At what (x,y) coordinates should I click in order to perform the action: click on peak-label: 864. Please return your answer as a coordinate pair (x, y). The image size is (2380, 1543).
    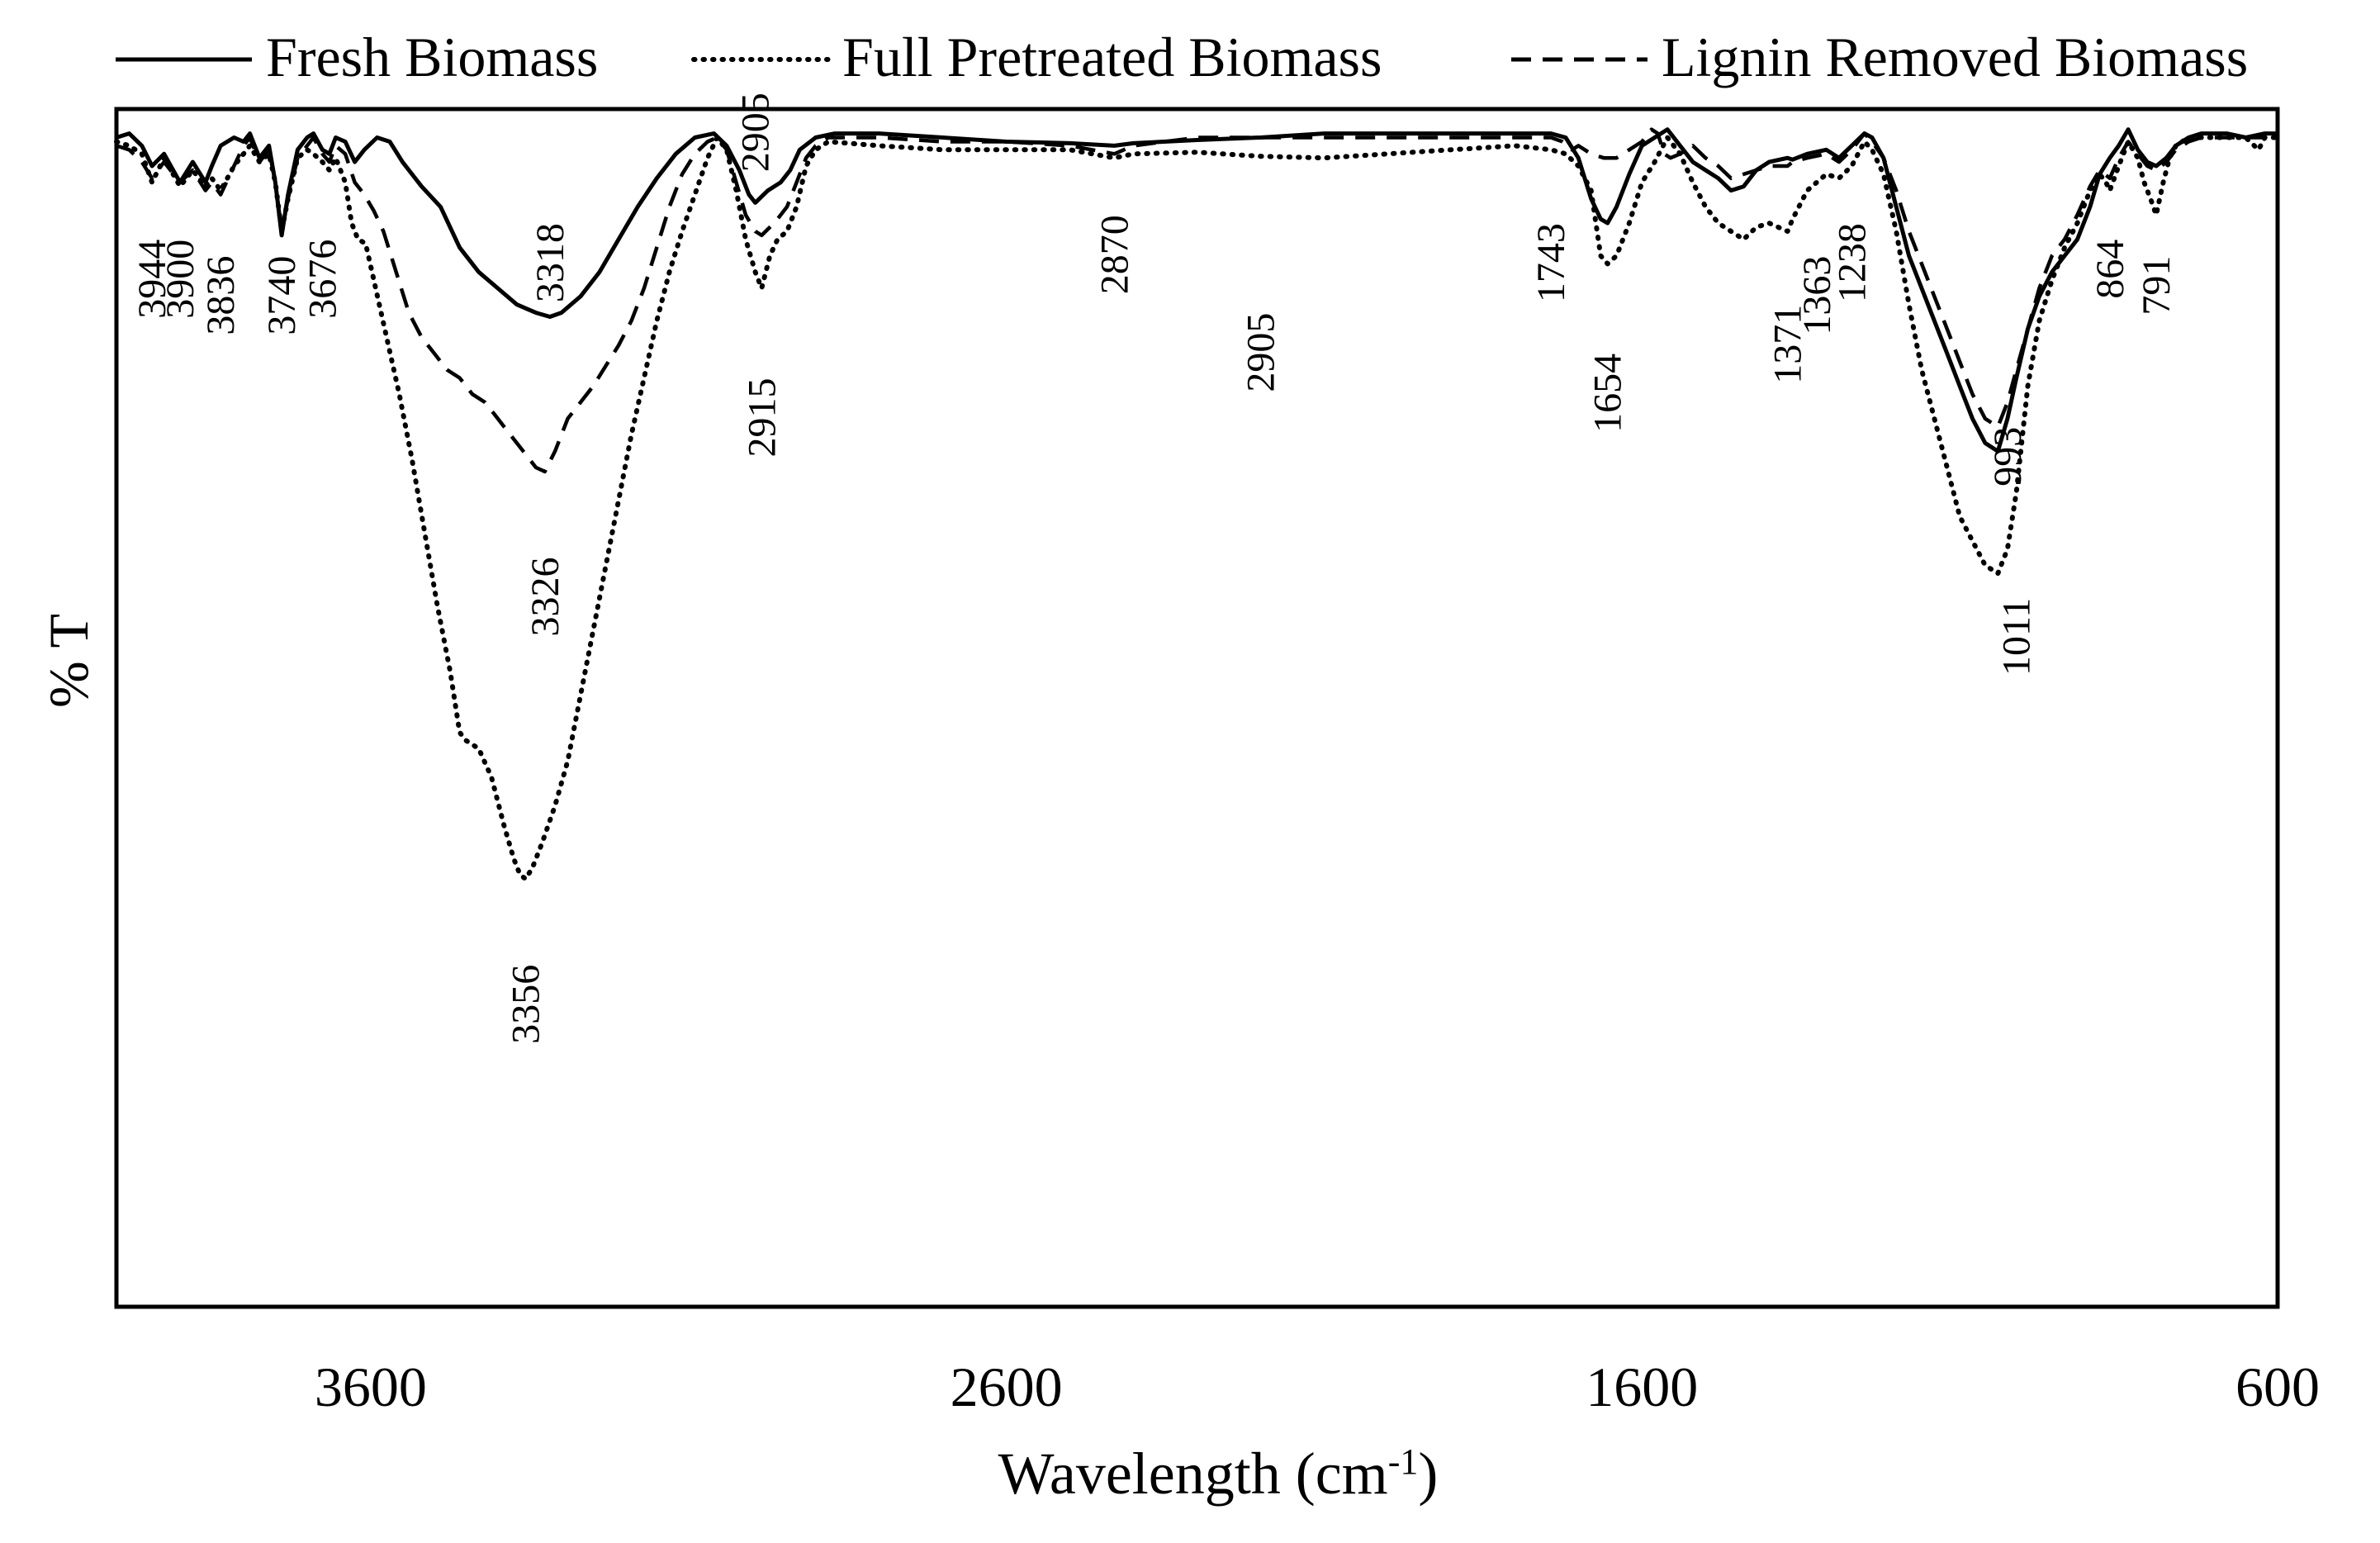
    Looking at the image, I should click on (2110, 270).